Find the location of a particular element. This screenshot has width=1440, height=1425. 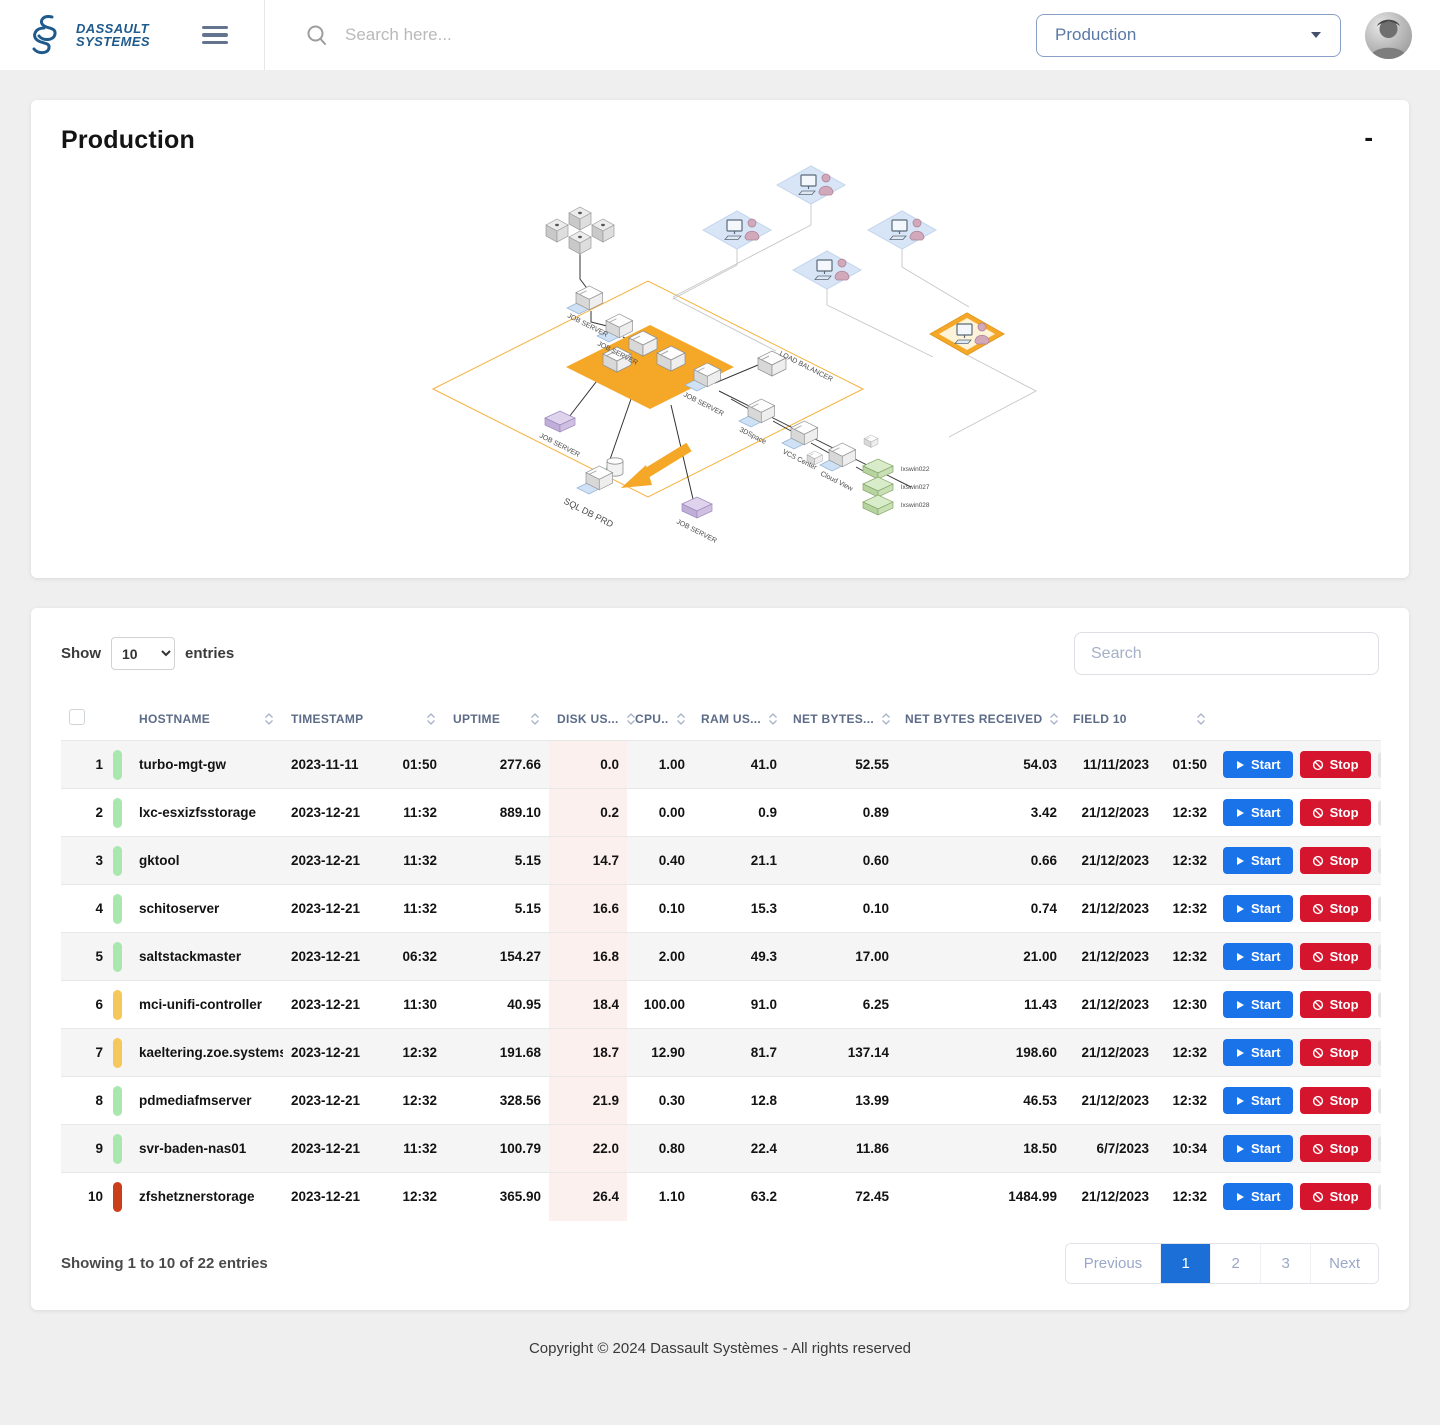

disk-usage-cell: 0.2 is located at coordinates (588, 812).